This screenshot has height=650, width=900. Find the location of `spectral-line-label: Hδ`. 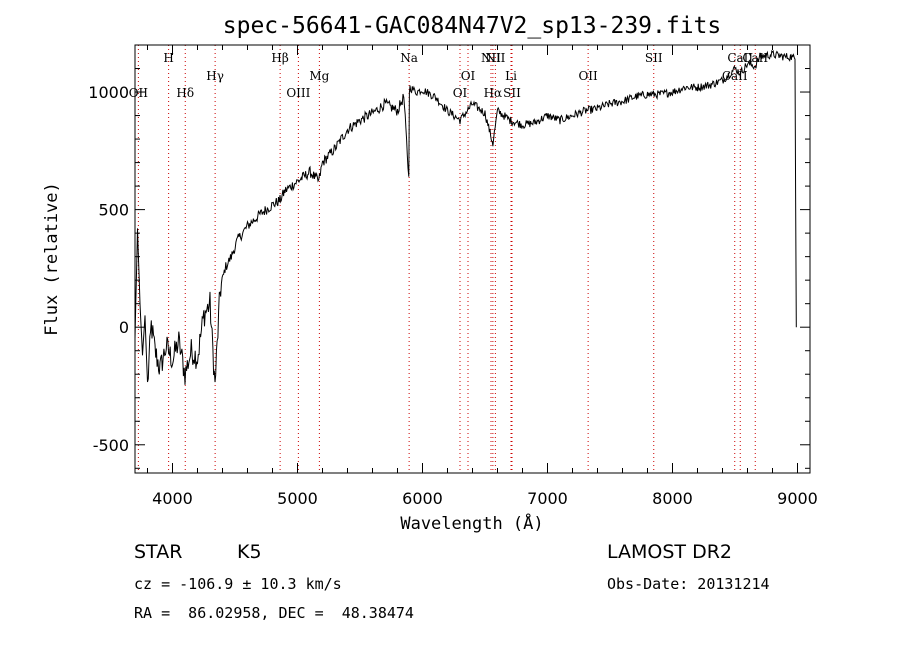

spectral-line-label: Hδ is located at coordinates (185, 93).